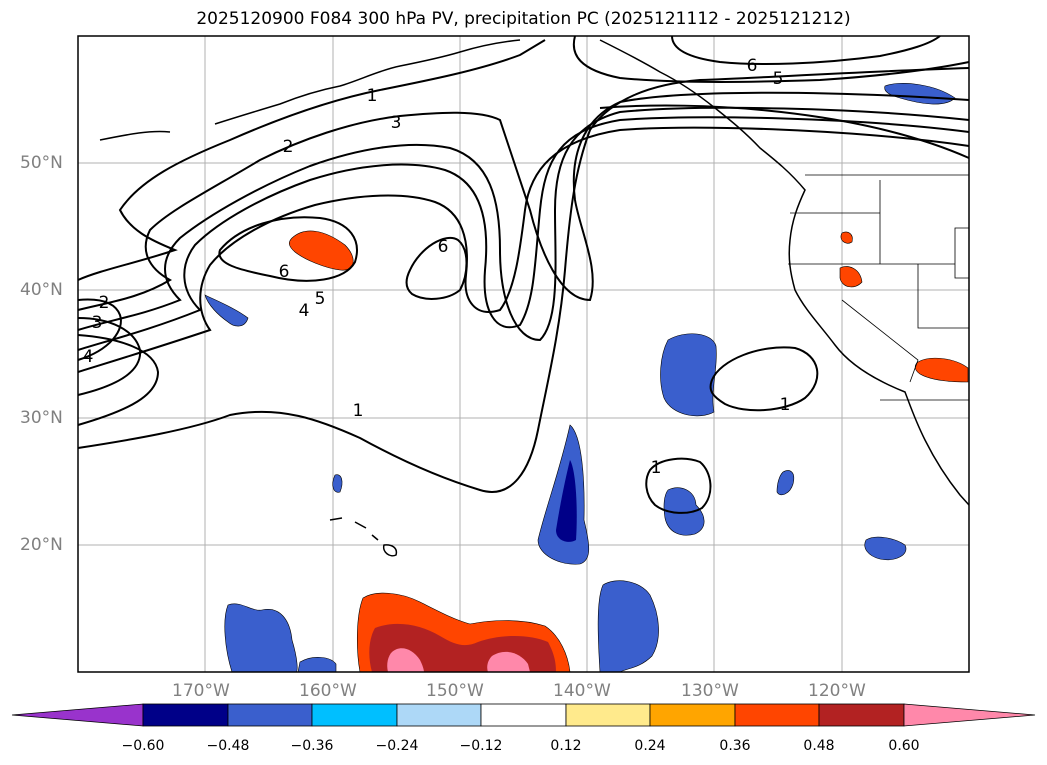  Describe the element at coordinates (566, 746) in the screenshot. I see `colorbar-tick-label: 0.12` at that location.